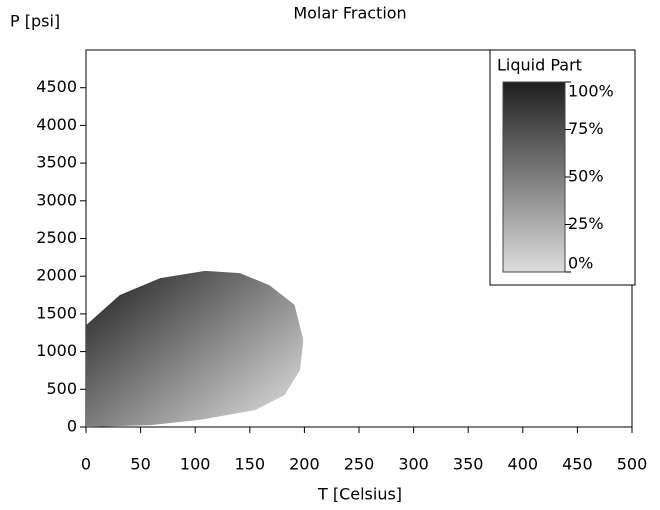  What do you see at coordinates (140, 464) in the screenshot?
I see `x-tick-label: 50` at bounding box center [140, 464].